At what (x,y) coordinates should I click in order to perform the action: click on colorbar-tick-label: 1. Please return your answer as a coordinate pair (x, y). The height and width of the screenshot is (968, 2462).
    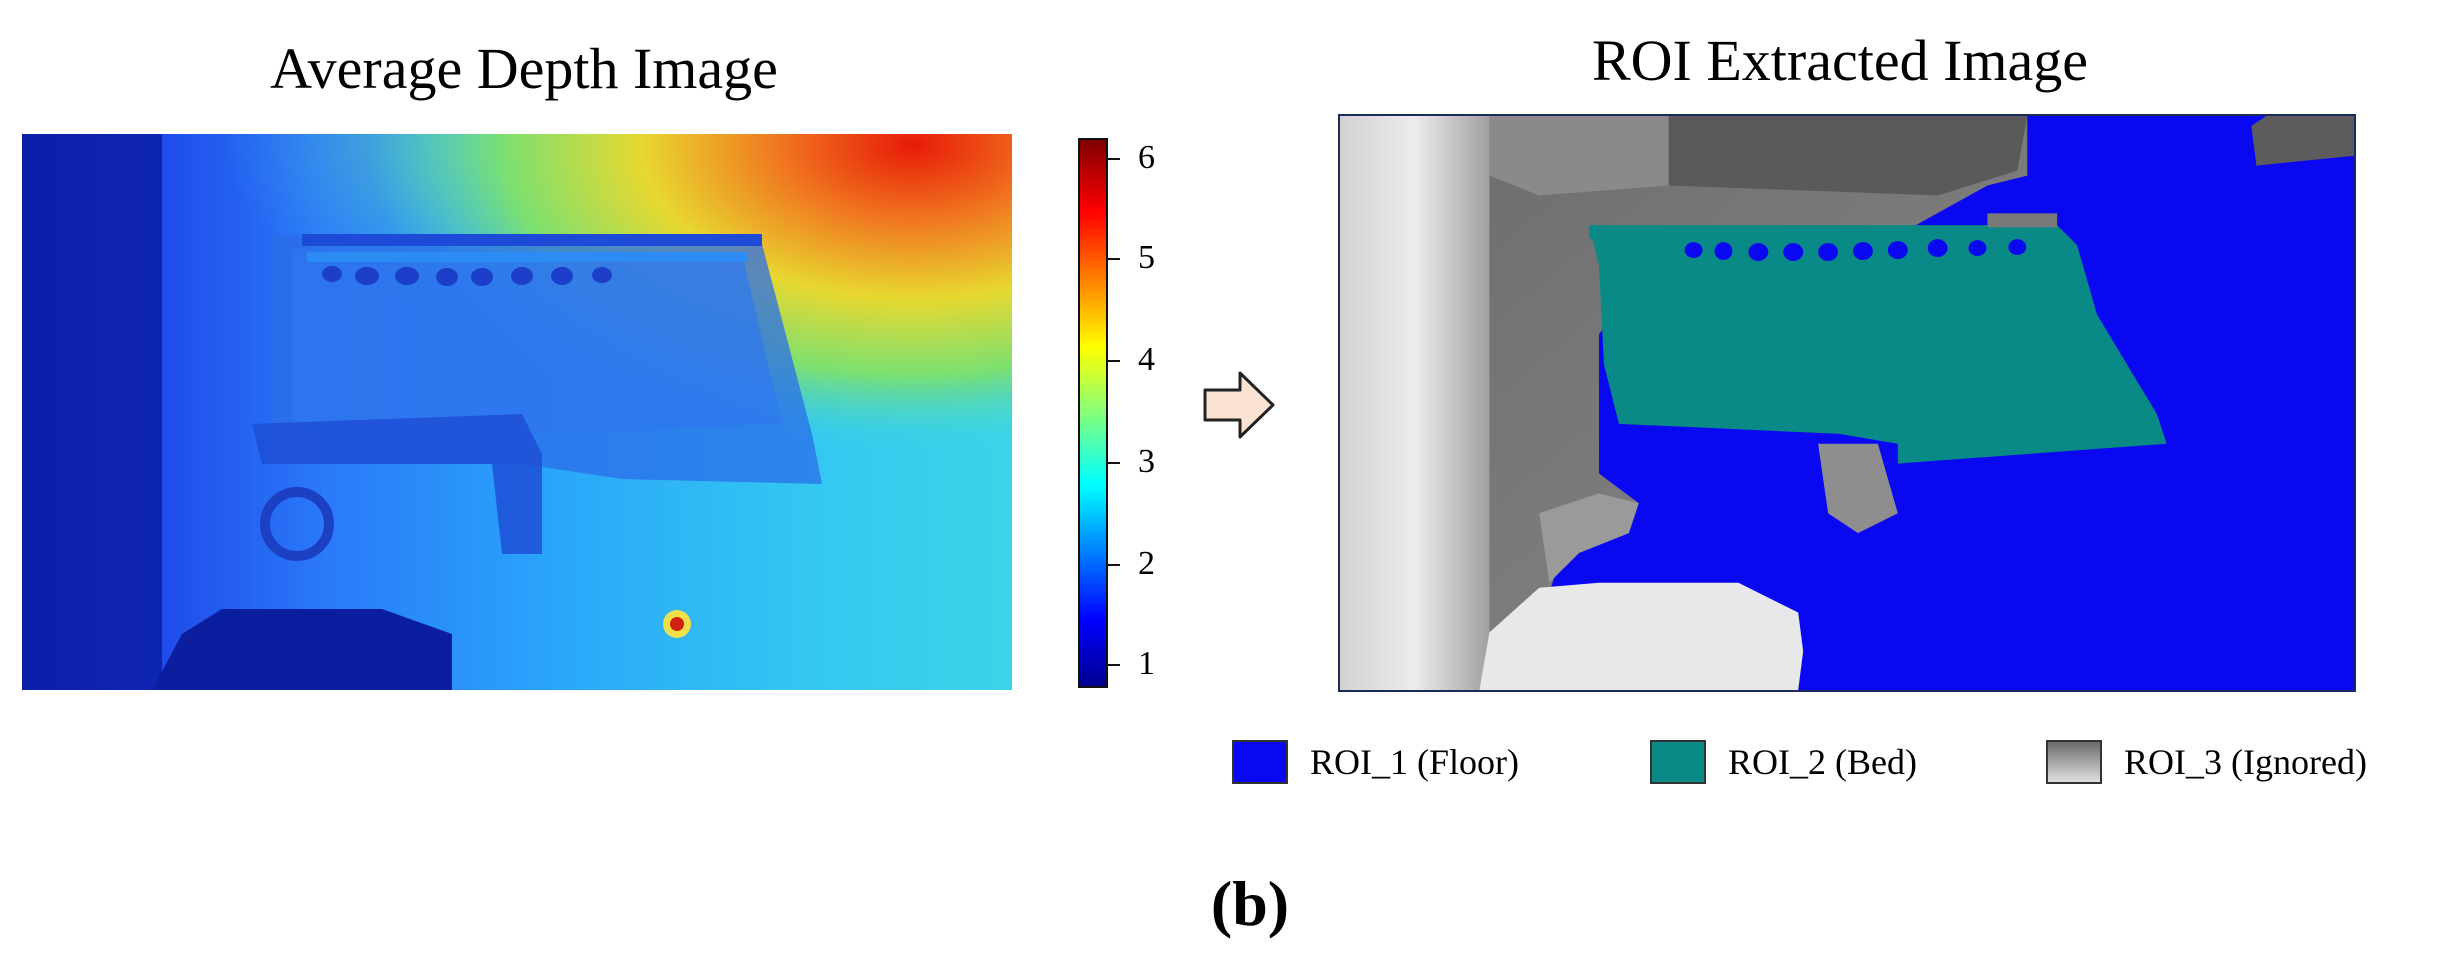
    Looking at the image, I should click on (1146, 663).